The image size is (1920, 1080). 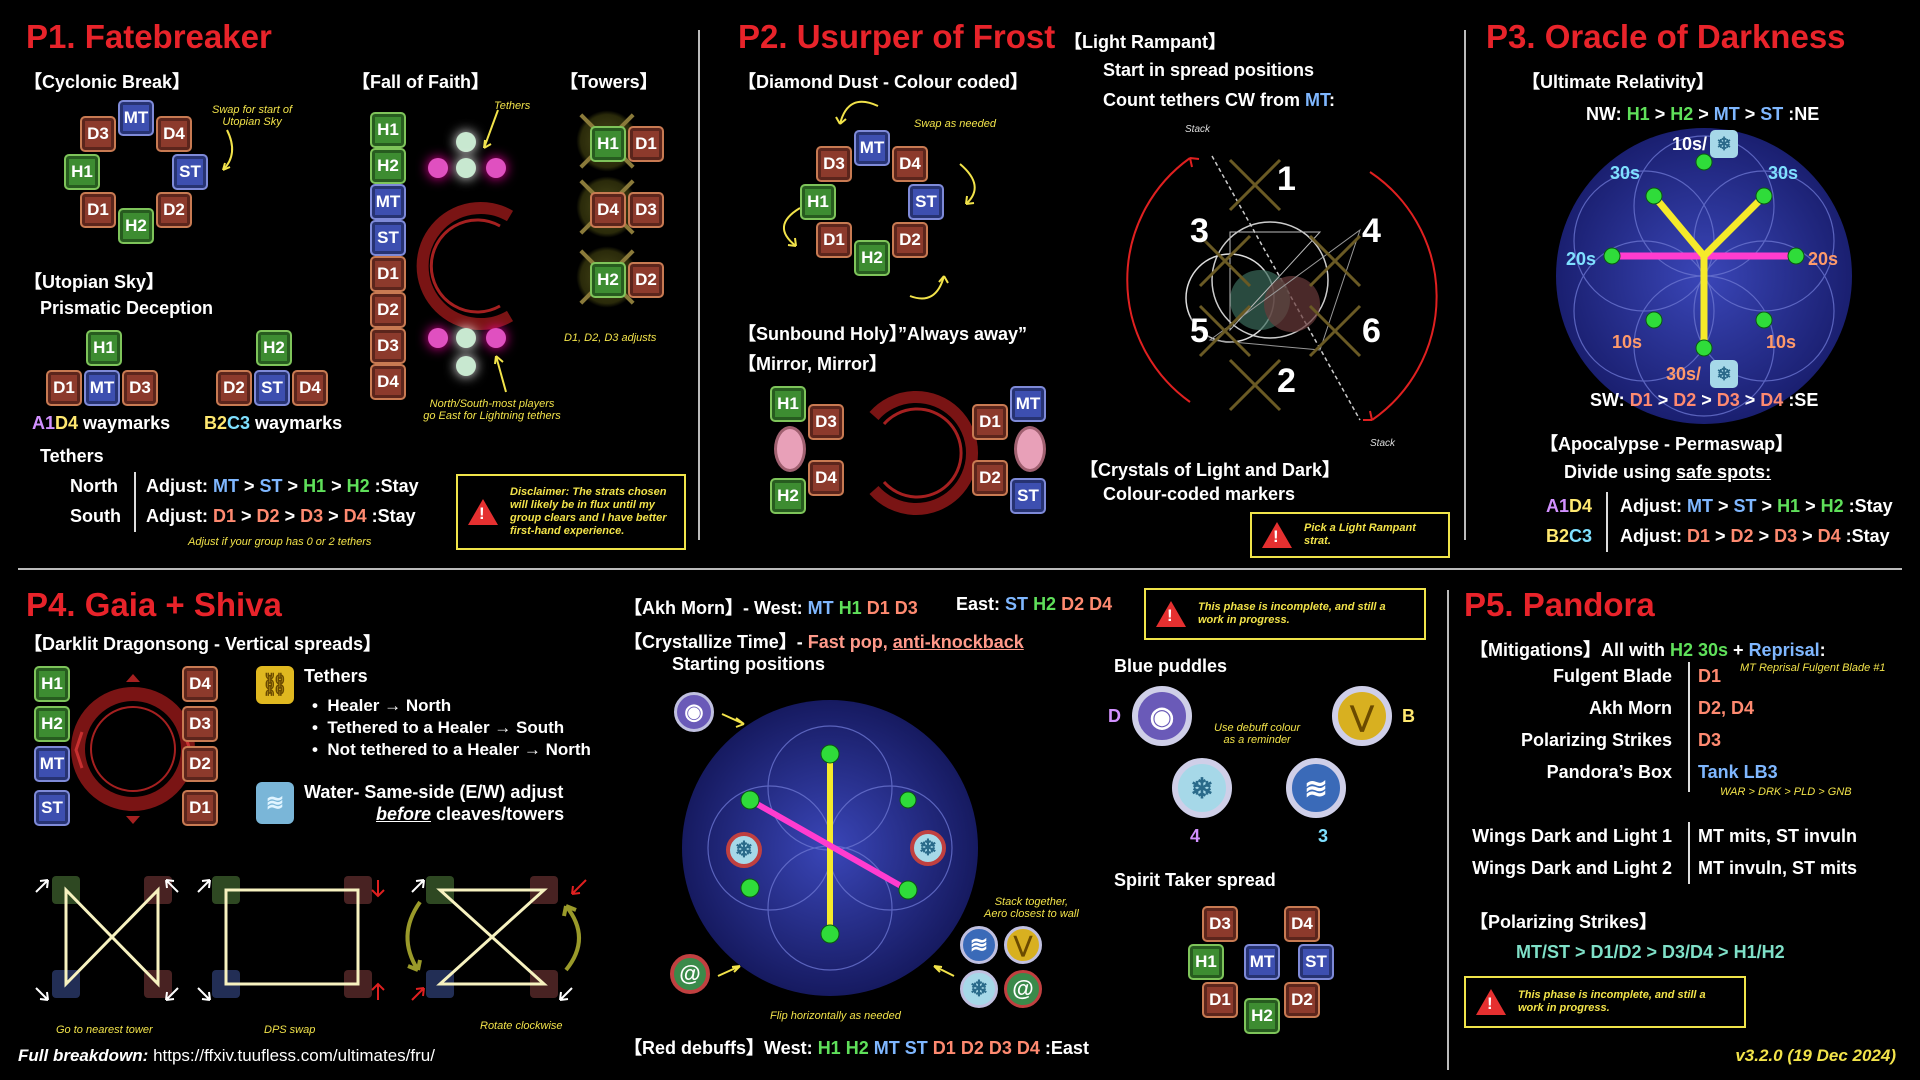 I want to click on p4-before-cleaves: before cleaves/towers, so click(x=470, y=814).